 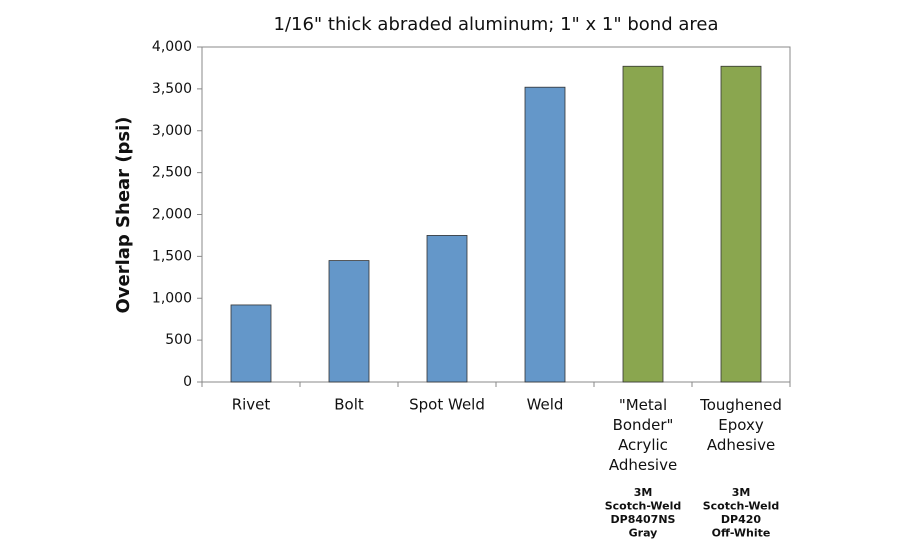 What do you see at coordinates (123, 214) in the screenshot?
I see `y-axis-label: Overlap Shear (psi)` at bounding box center [123, 214].